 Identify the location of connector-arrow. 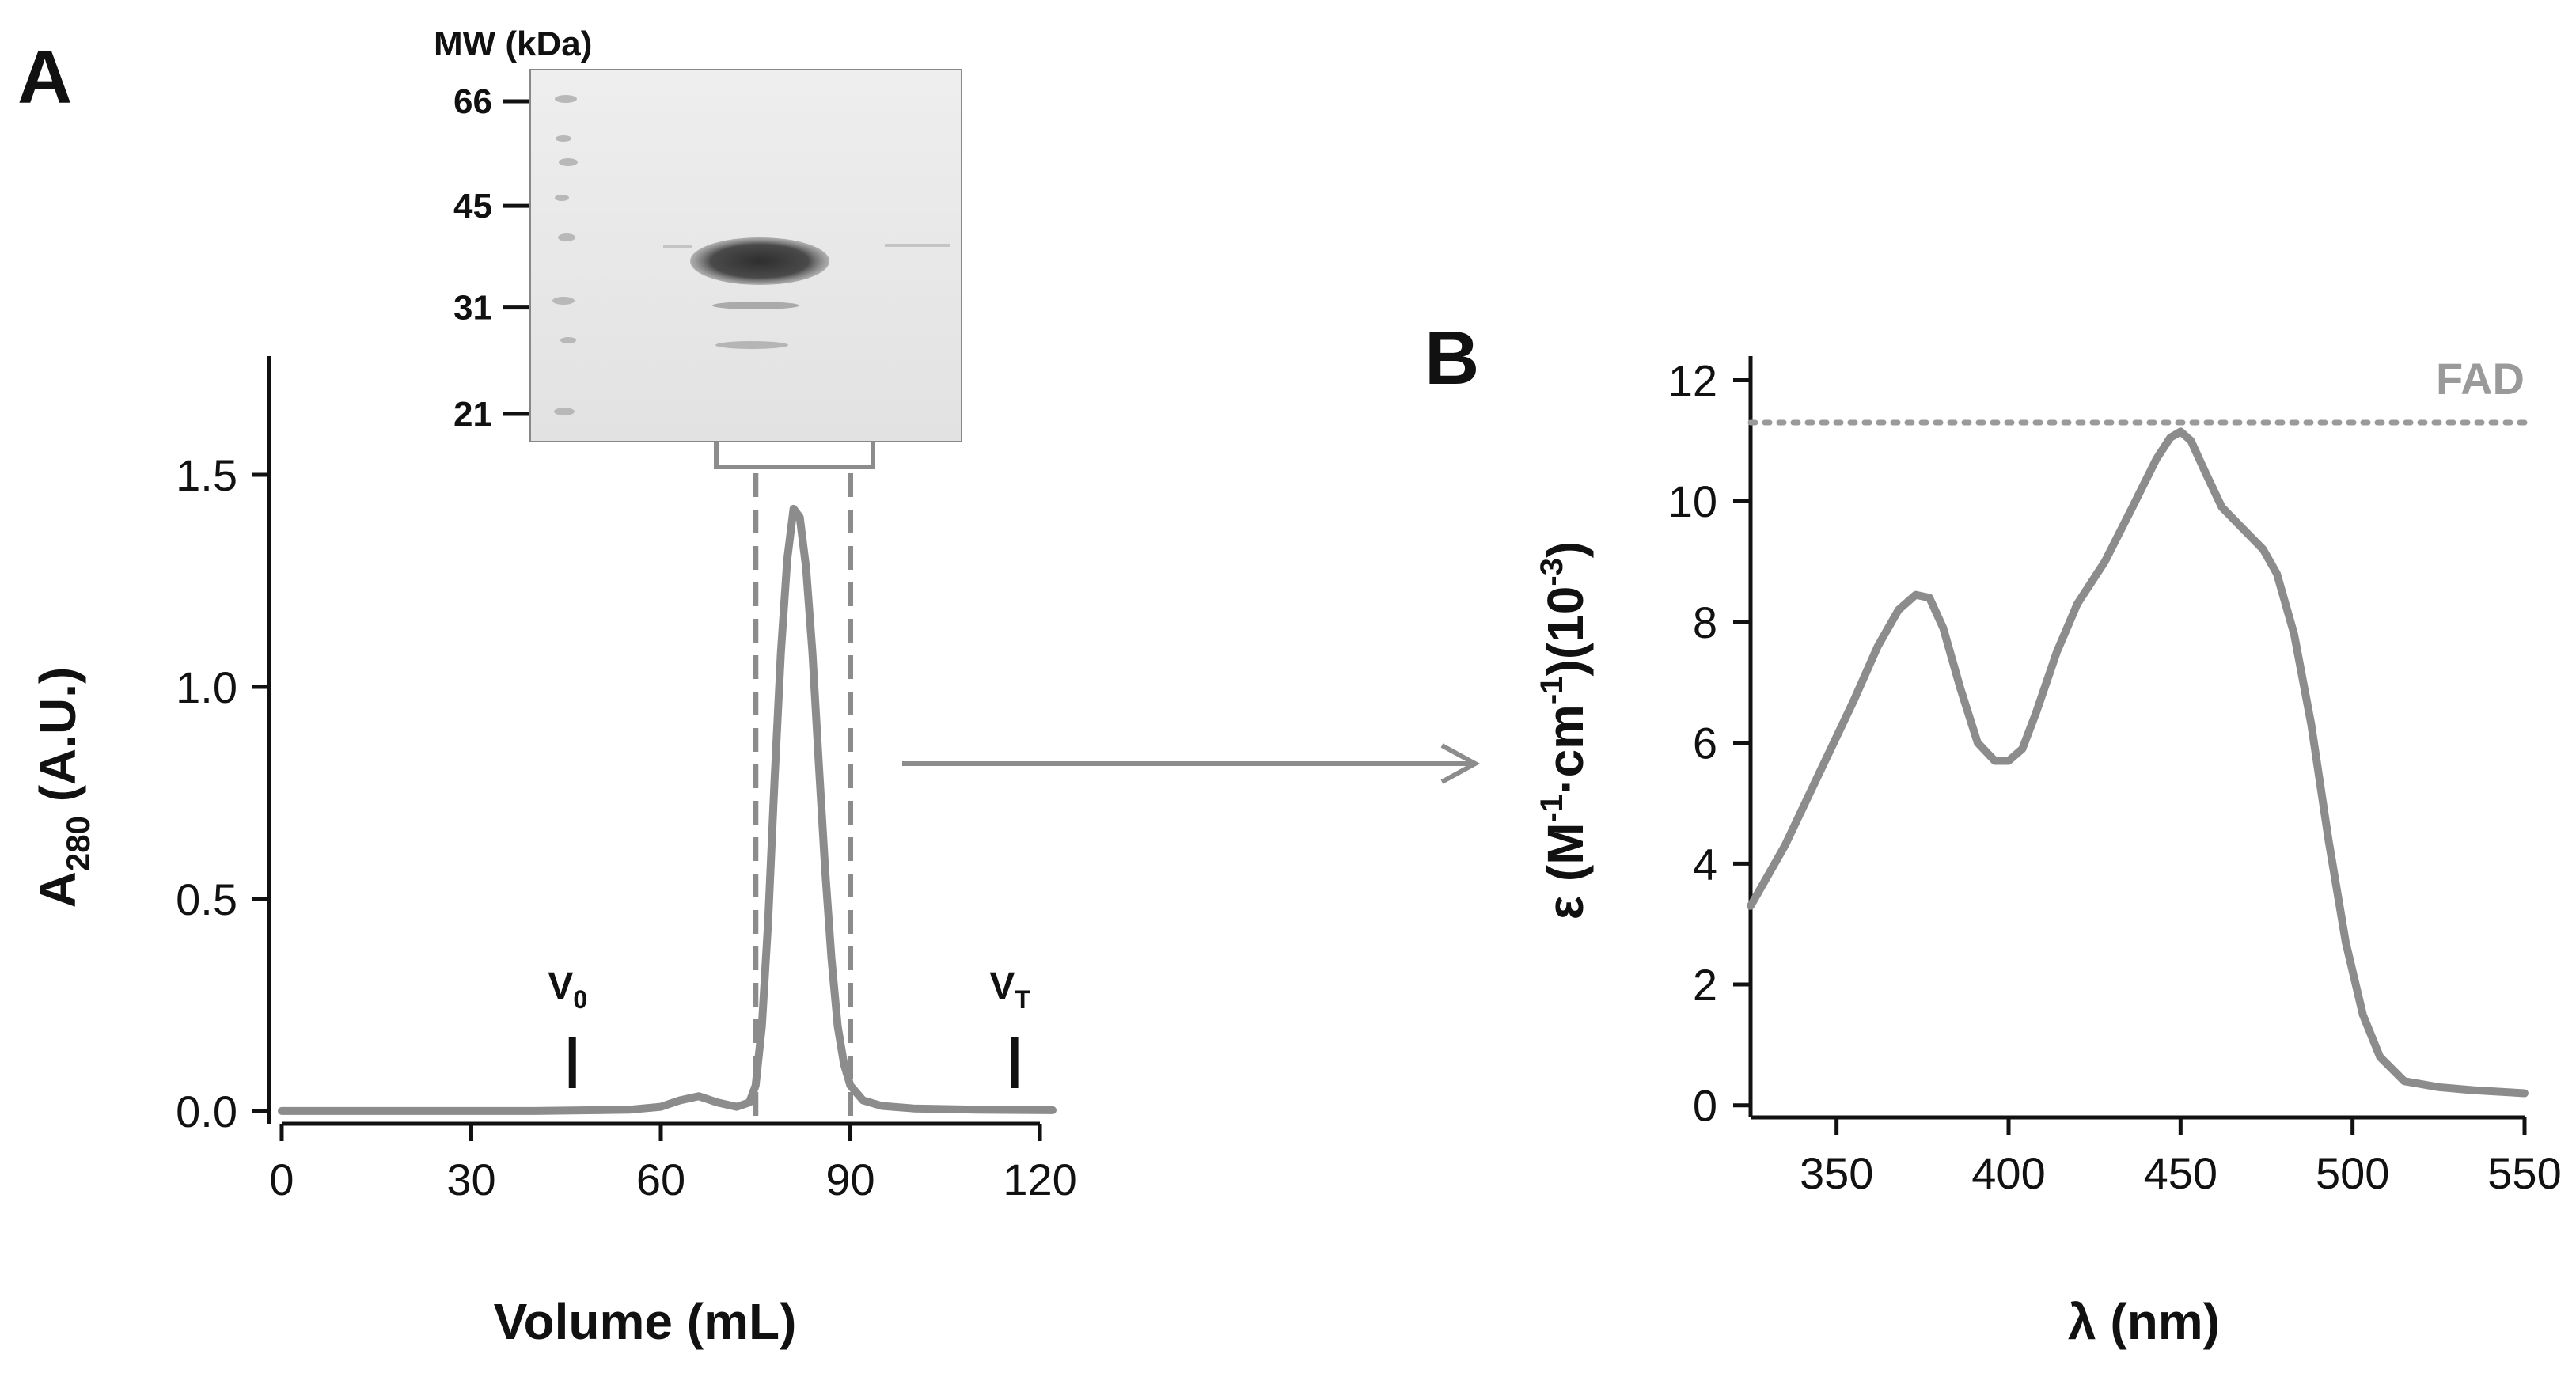
(1191, 763).